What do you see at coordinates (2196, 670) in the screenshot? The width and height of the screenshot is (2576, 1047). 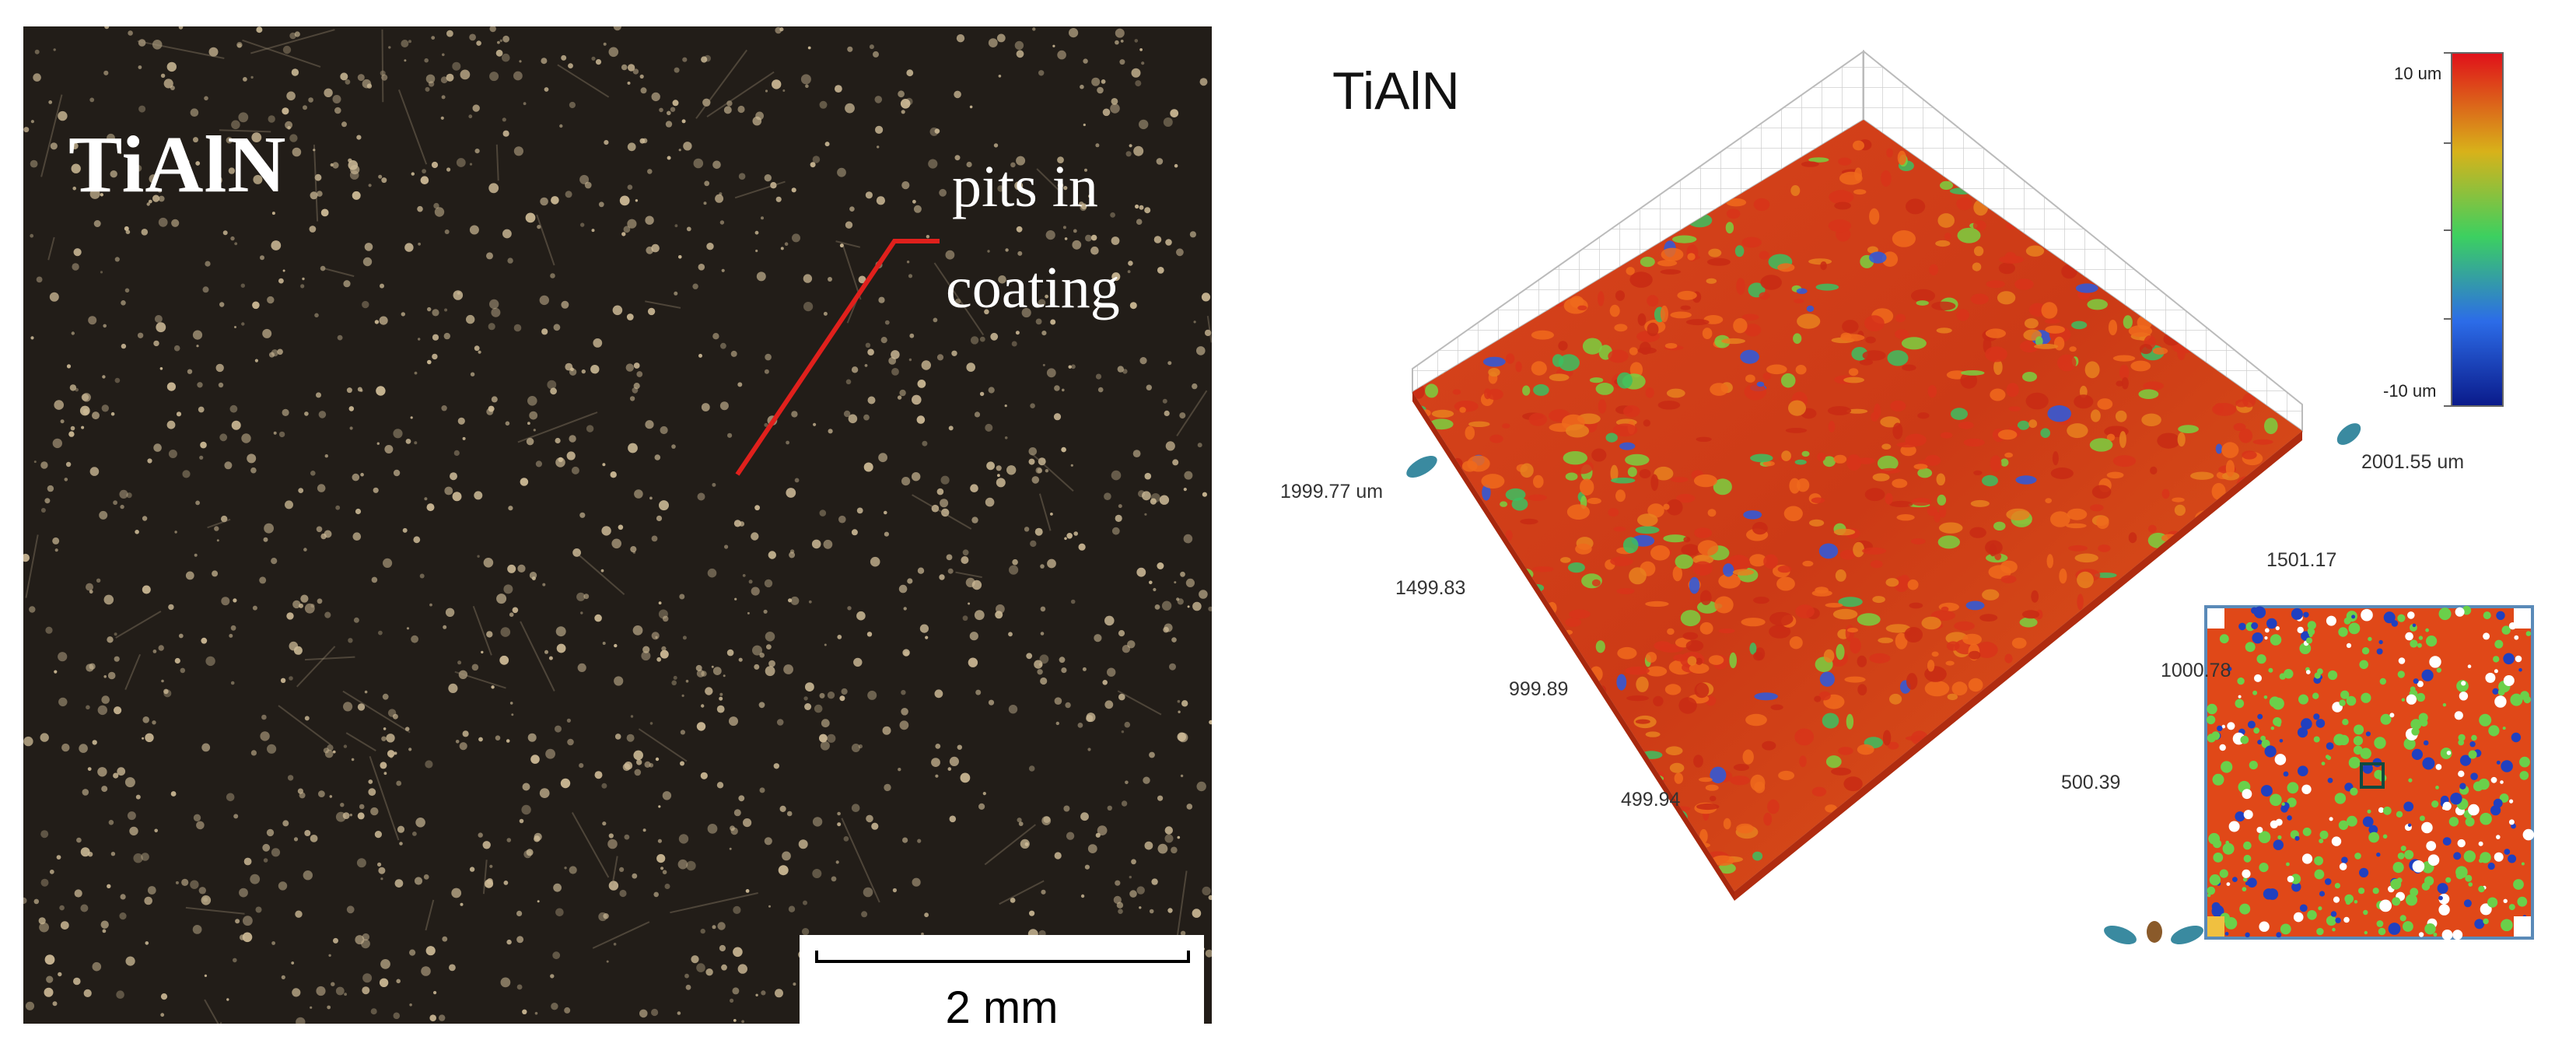 I see `axis-right-label-3: 1000.78` at bounding box center [2196, 670].